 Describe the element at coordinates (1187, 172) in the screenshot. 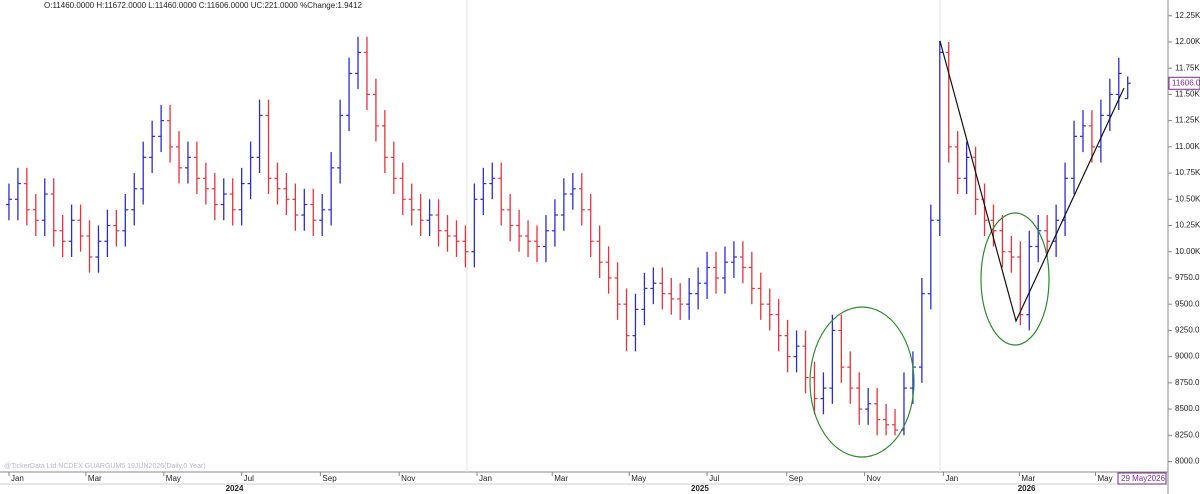

I see `y-tick-label: 10.75K` at that location.